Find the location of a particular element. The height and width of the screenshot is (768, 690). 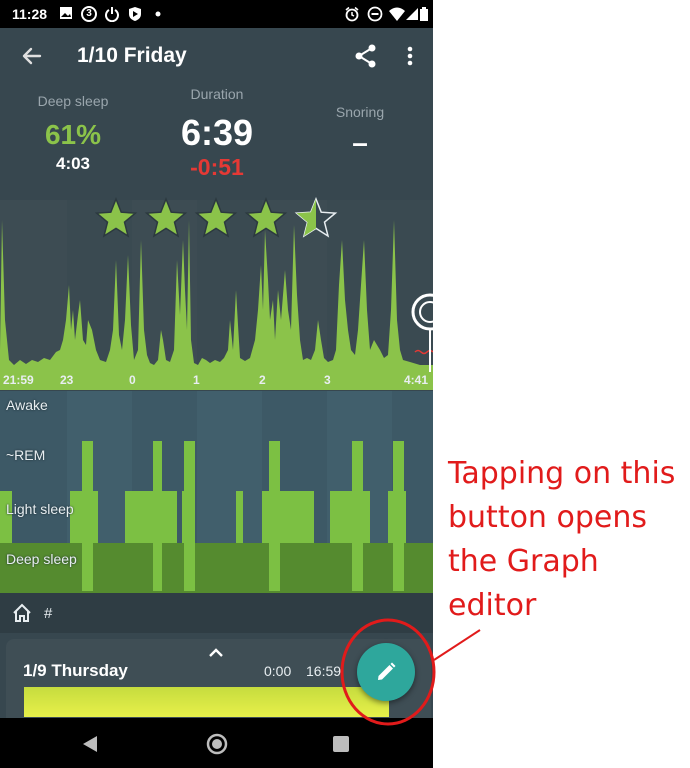

badge-number: 3 is located at coordinates (89, 13).